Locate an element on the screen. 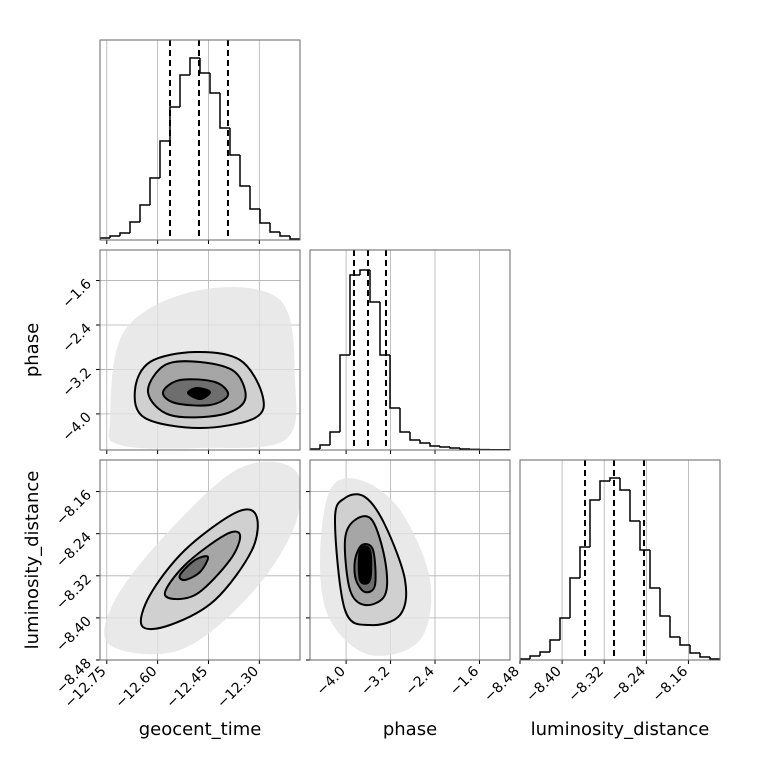 This screenshot has height=764, width=760. y-tick-label: −3.2 is located at coordinates (76, 382).